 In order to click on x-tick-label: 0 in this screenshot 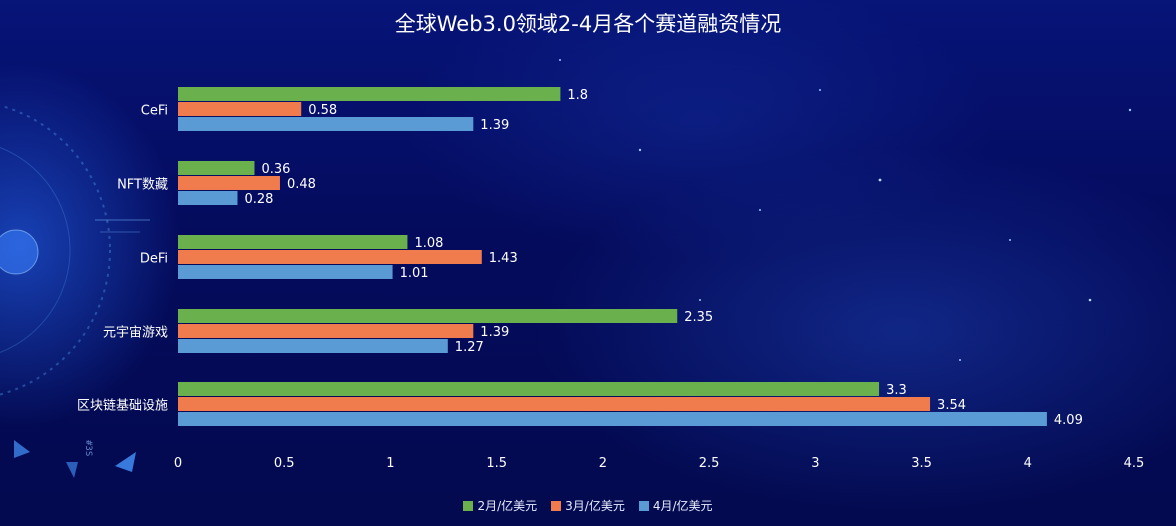, I will do `click(178, 463)`.